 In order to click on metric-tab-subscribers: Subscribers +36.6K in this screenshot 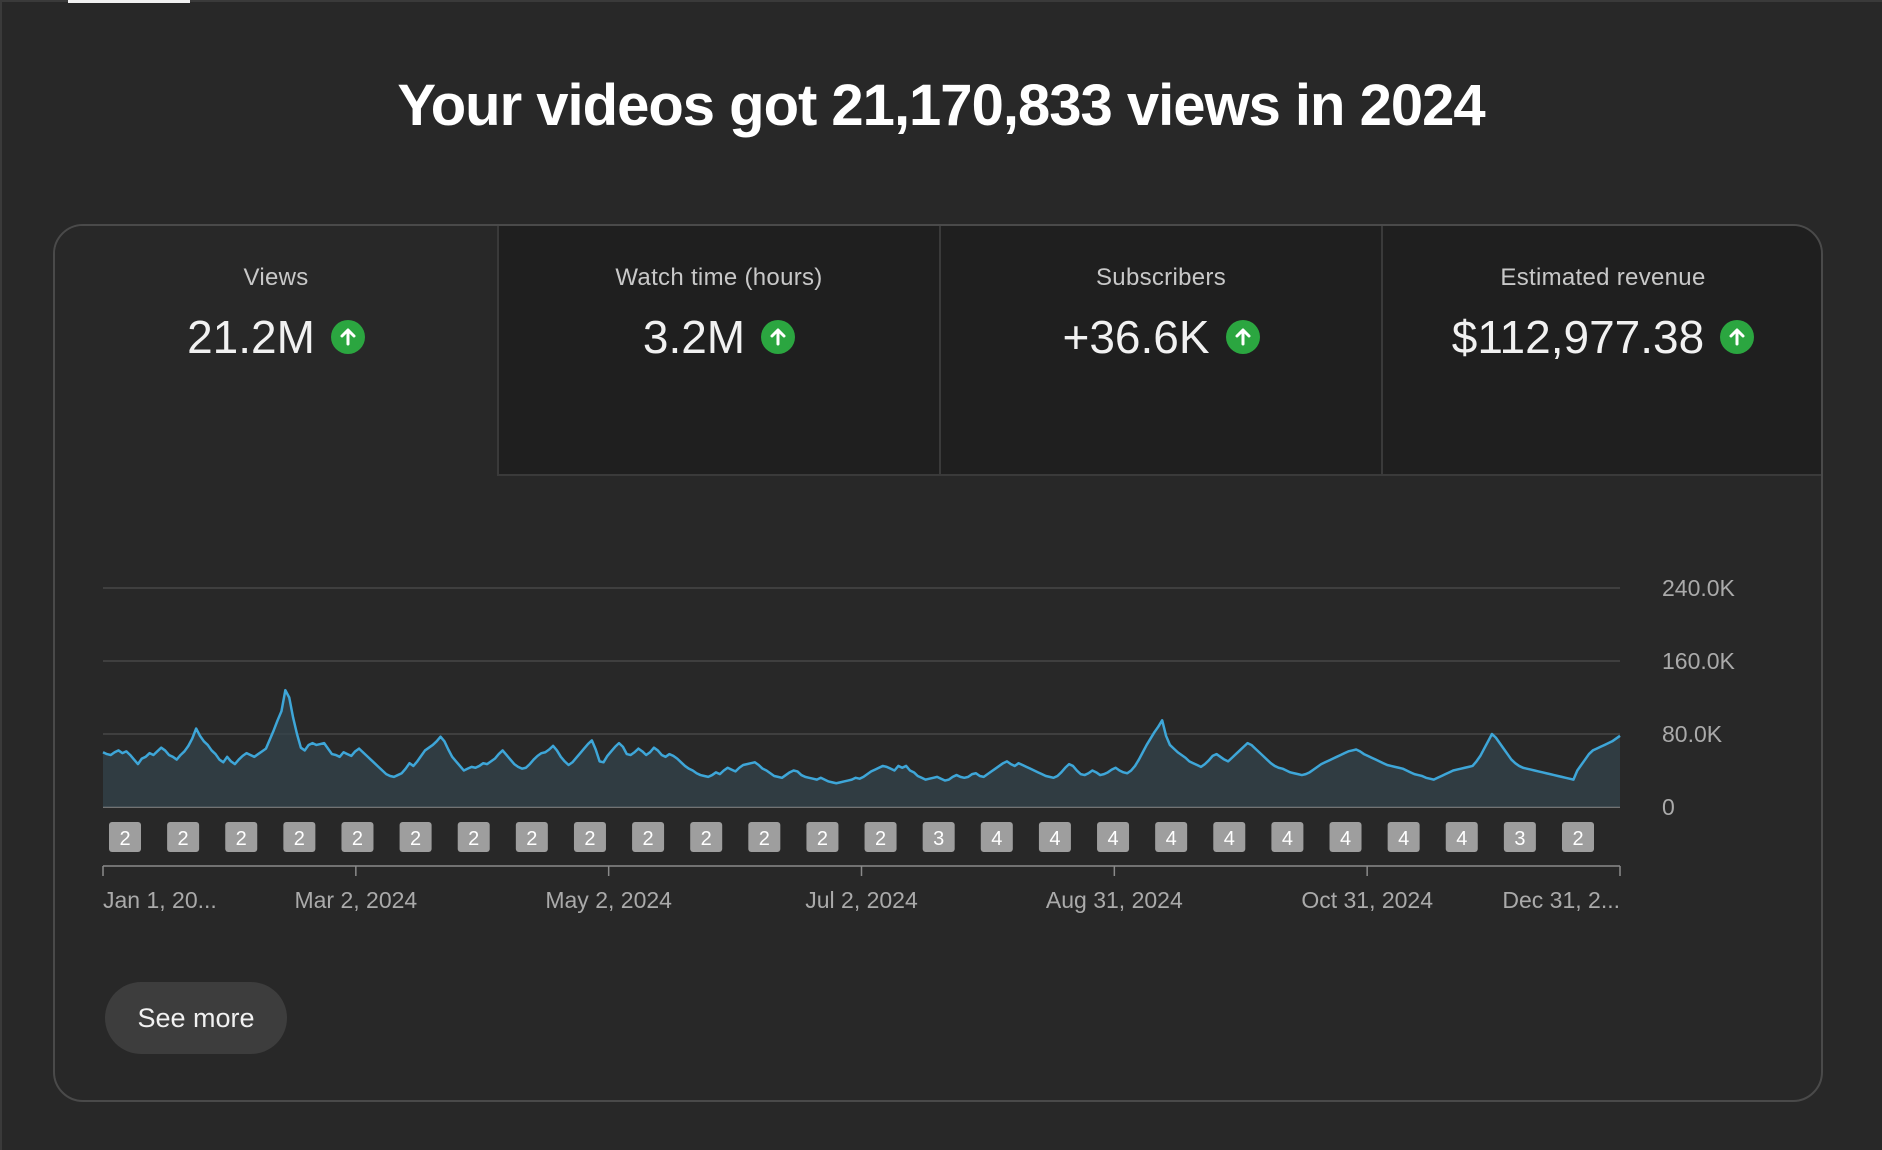, I will do `click(1160, 351)`.